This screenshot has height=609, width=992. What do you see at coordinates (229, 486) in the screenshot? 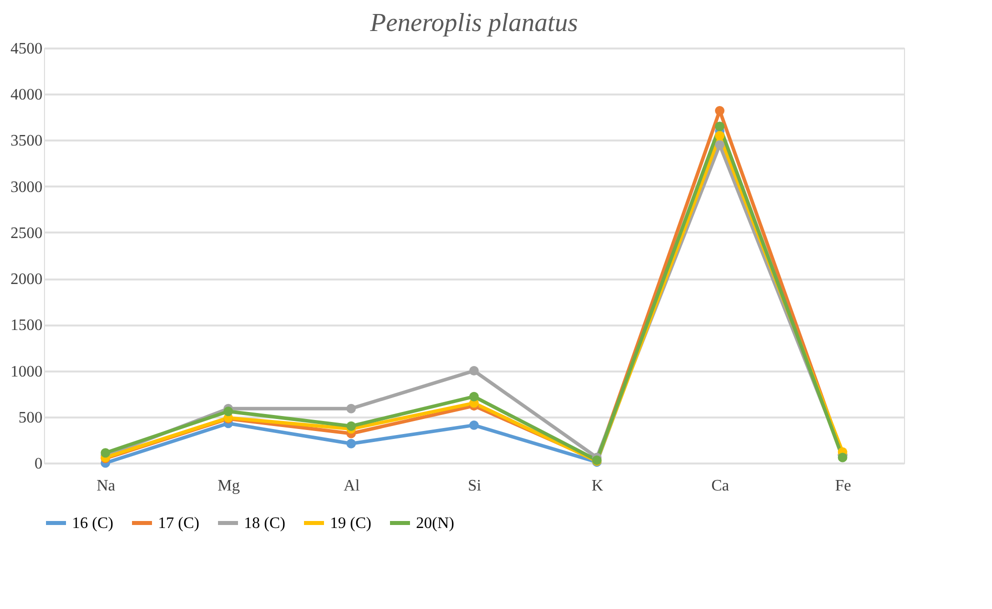
I see `x-tick-label: Mg` at bounding box center [229, 486].